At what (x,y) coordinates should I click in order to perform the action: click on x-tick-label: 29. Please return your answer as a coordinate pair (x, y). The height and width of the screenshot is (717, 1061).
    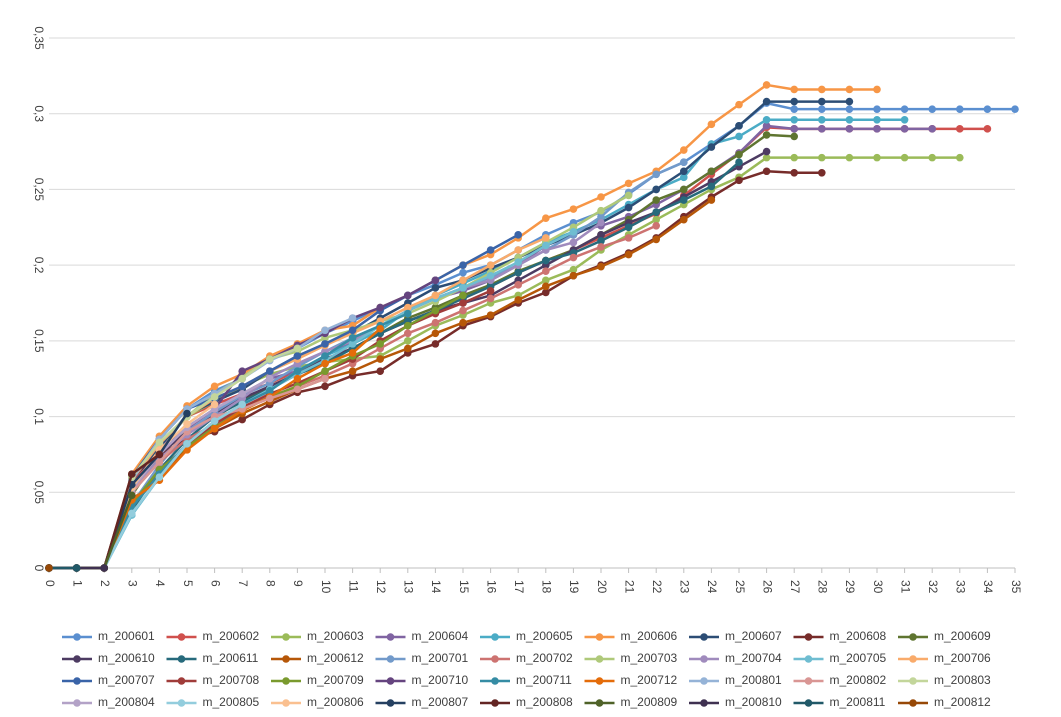
    Looking at the image, I should click on (850, 587).